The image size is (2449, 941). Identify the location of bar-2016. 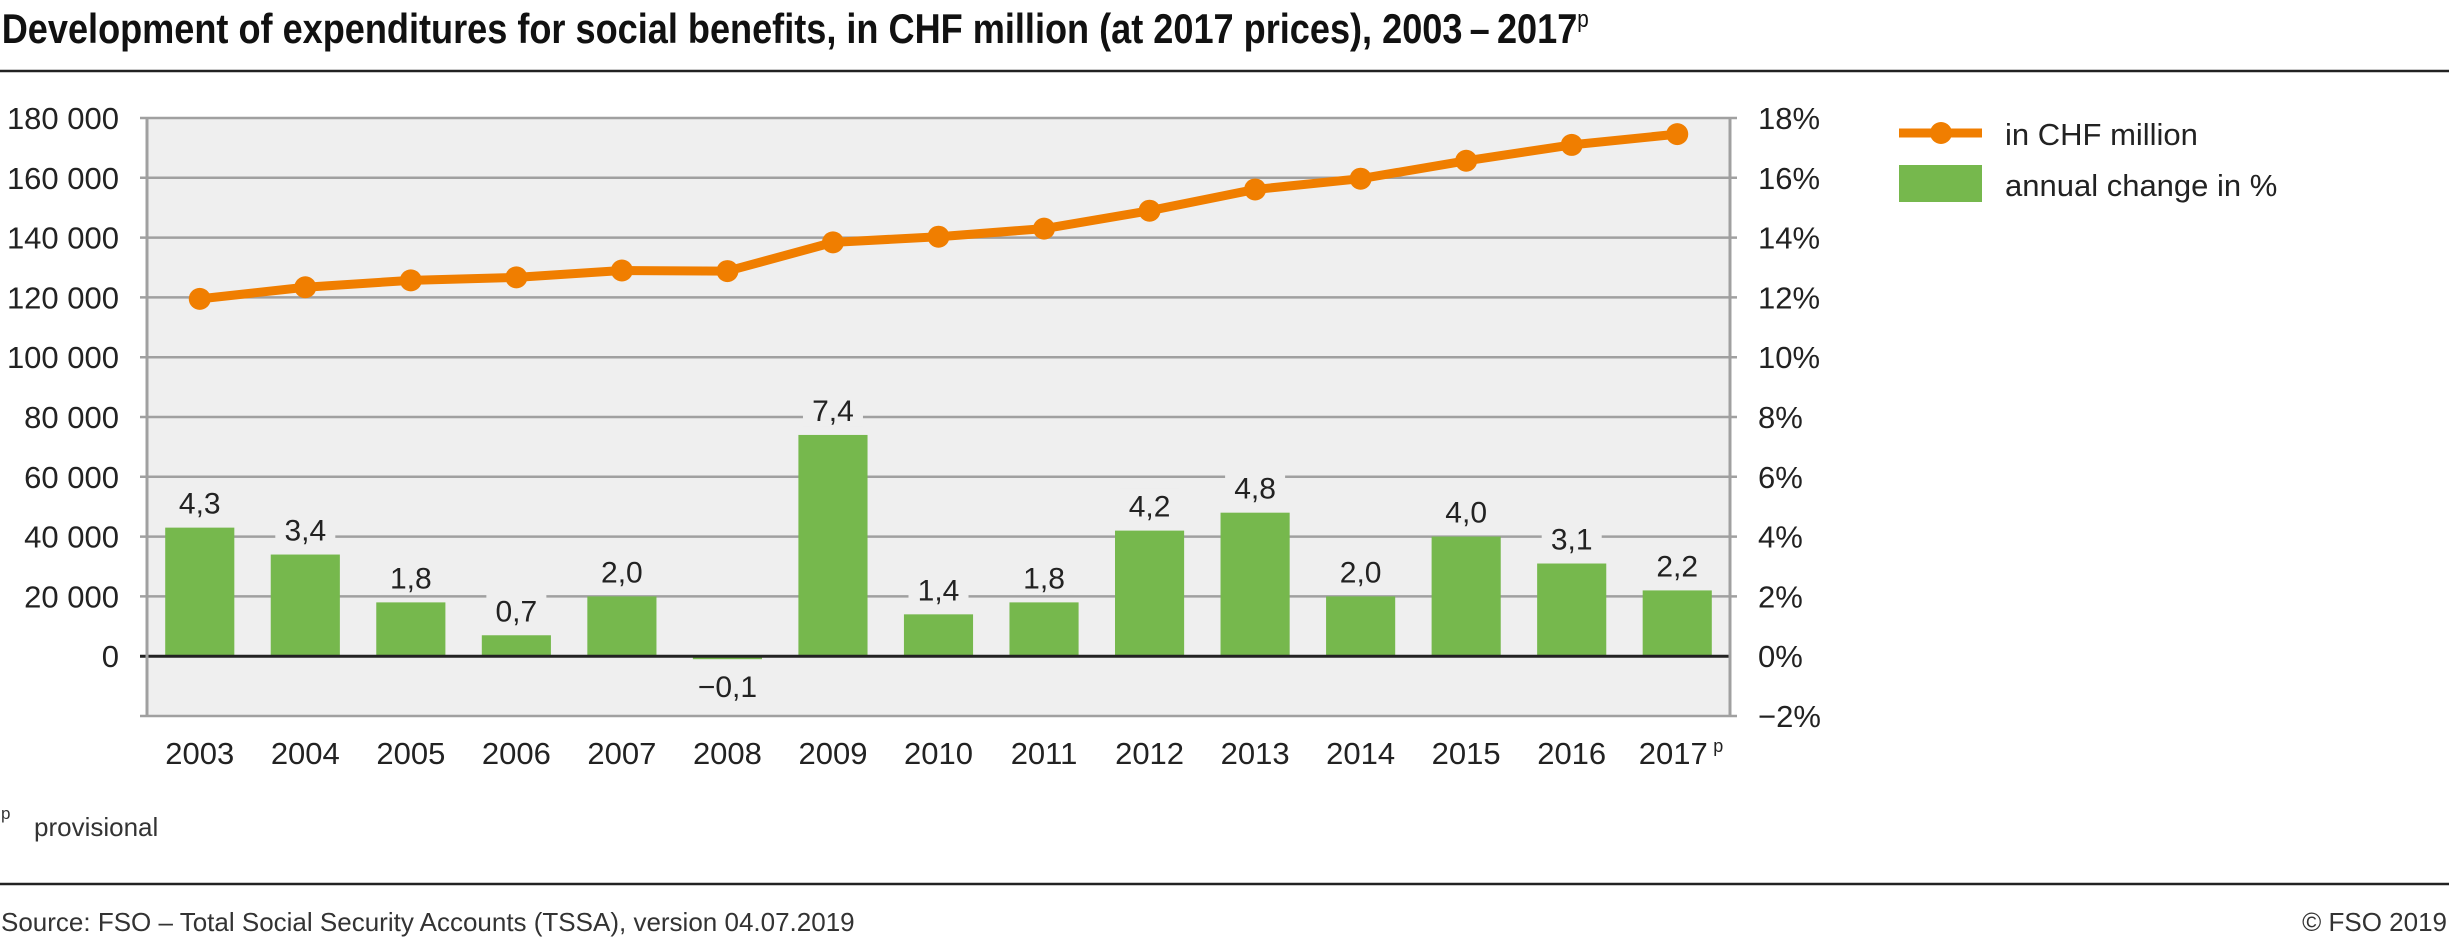
(1572, 610).